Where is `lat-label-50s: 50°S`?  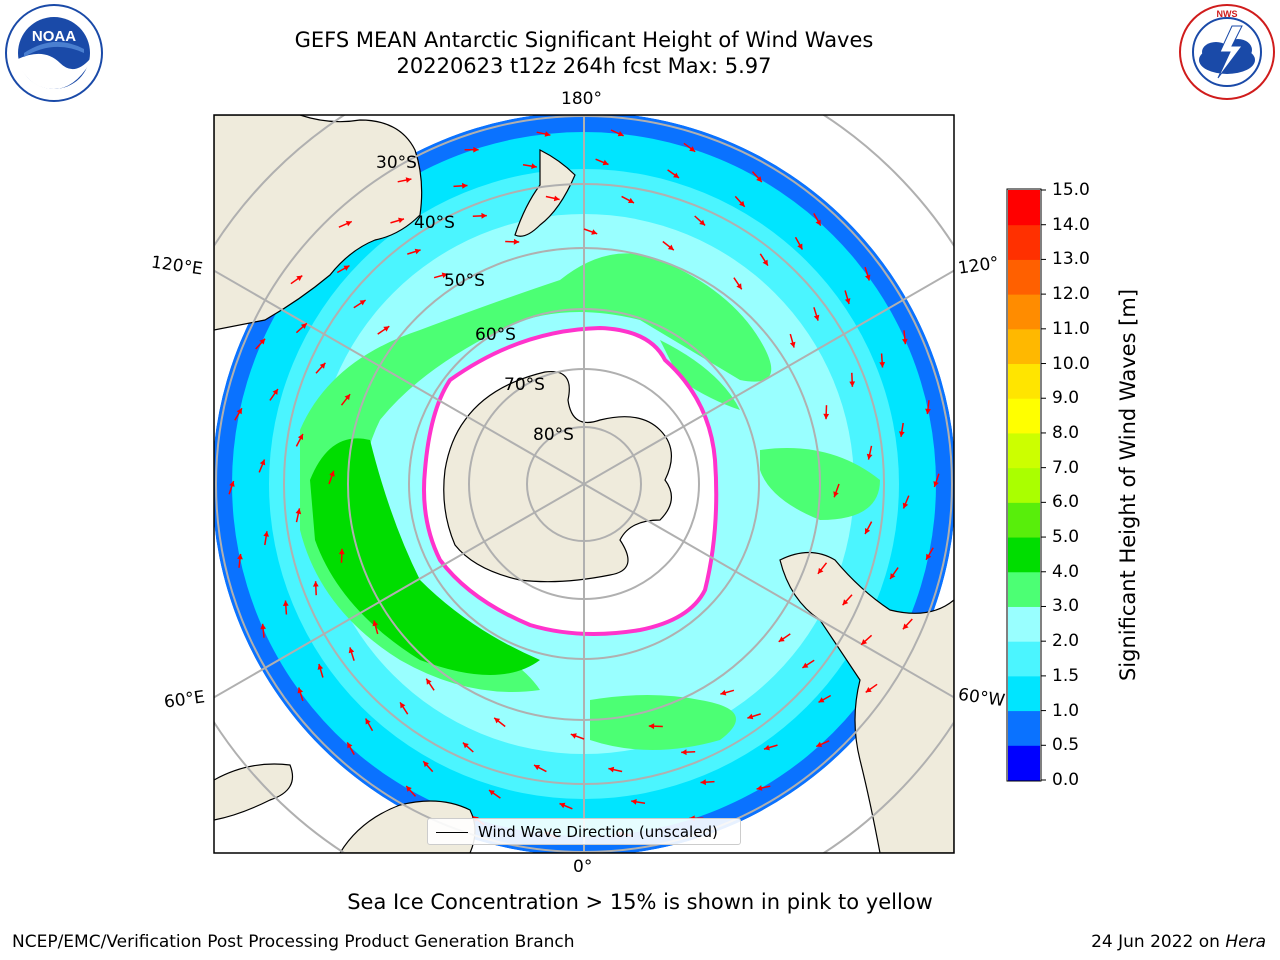
lat-label-50s: 50°S is located at coordinates (464, 281).